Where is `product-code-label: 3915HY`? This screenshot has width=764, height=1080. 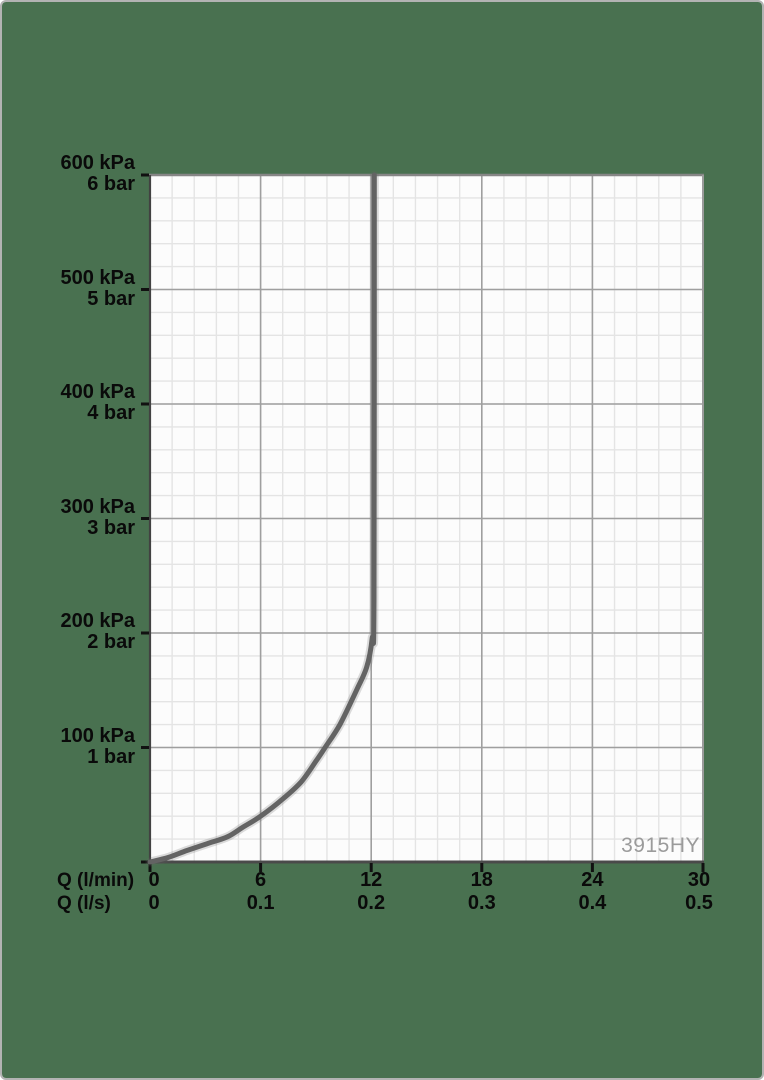
product-code-label: 3915HY is located at coordinates (660, 845).